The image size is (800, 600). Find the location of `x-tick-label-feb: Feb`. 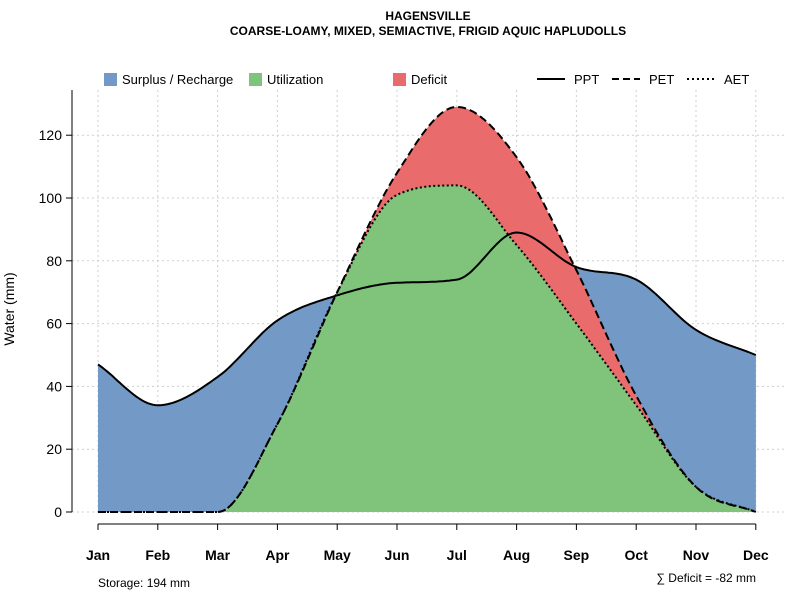

x-tick-label-feb: Feb is located at coordinates (157, 555).